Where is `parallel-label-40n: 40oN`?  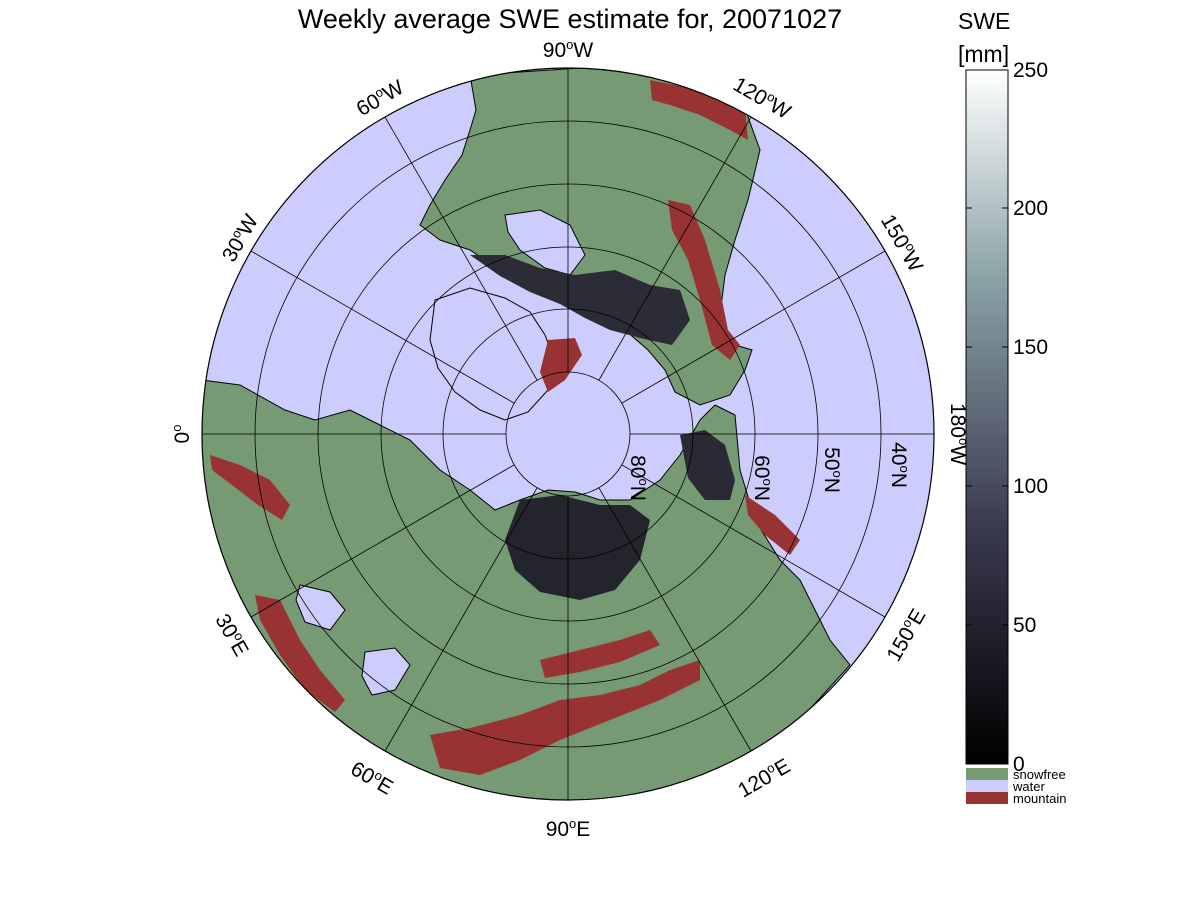
parallel-label-40n: 40oN is located at coordinates (899, 465).